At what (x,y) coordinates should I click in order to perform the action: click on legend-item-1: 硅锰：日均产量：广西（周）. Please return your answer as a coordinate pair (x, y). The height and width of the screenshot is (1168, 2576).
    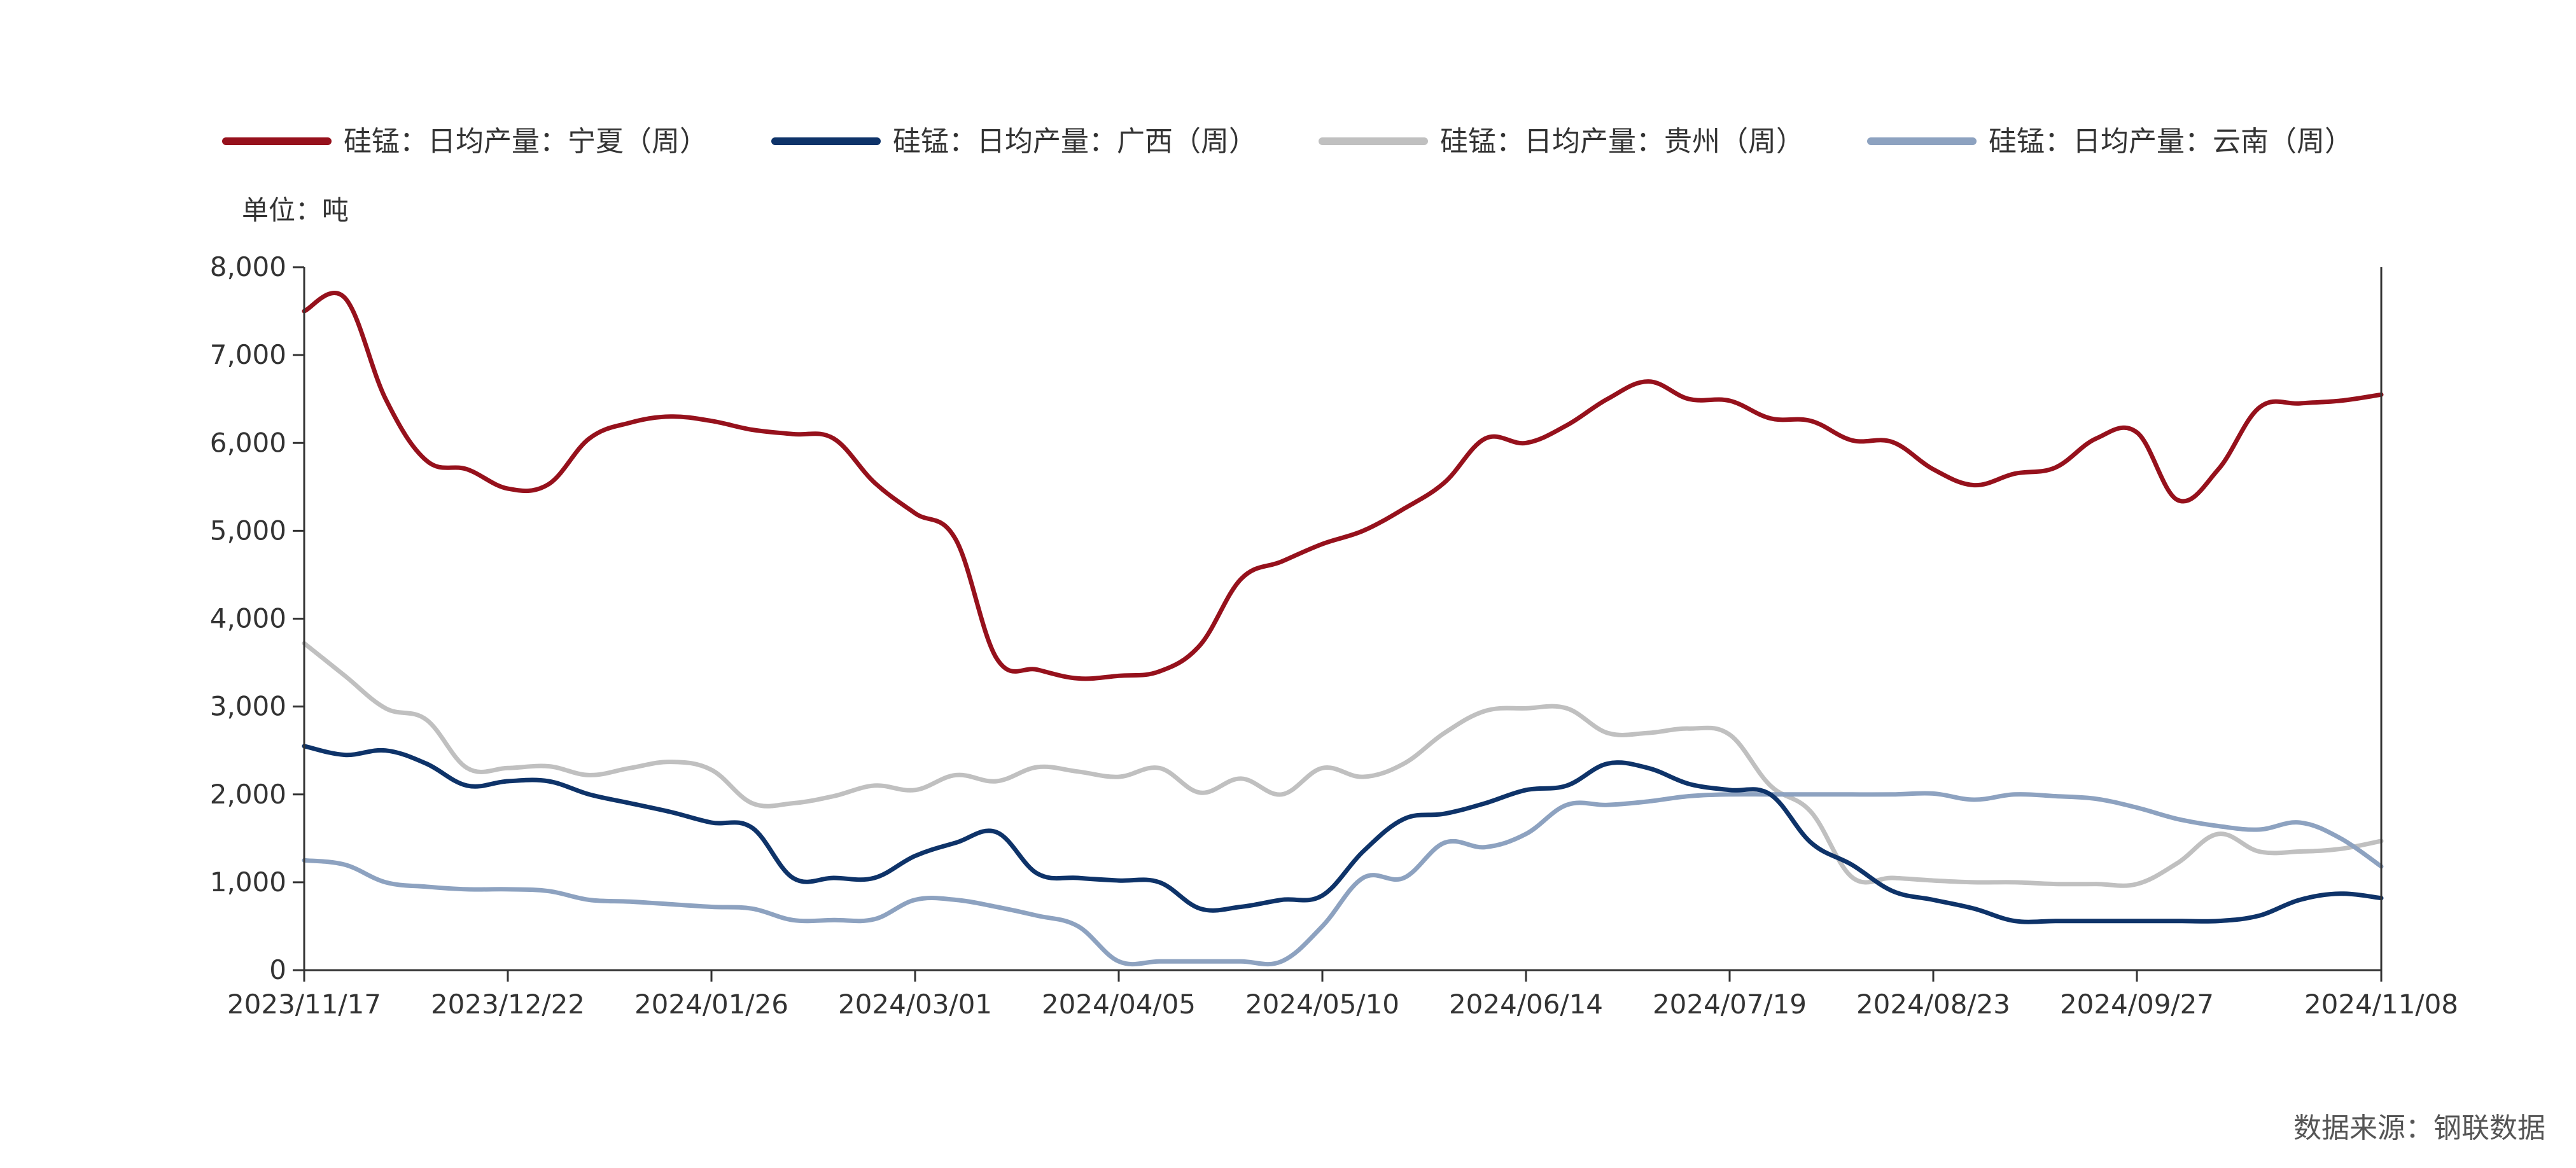
    Looking at the image, I should click on (1014, 141).